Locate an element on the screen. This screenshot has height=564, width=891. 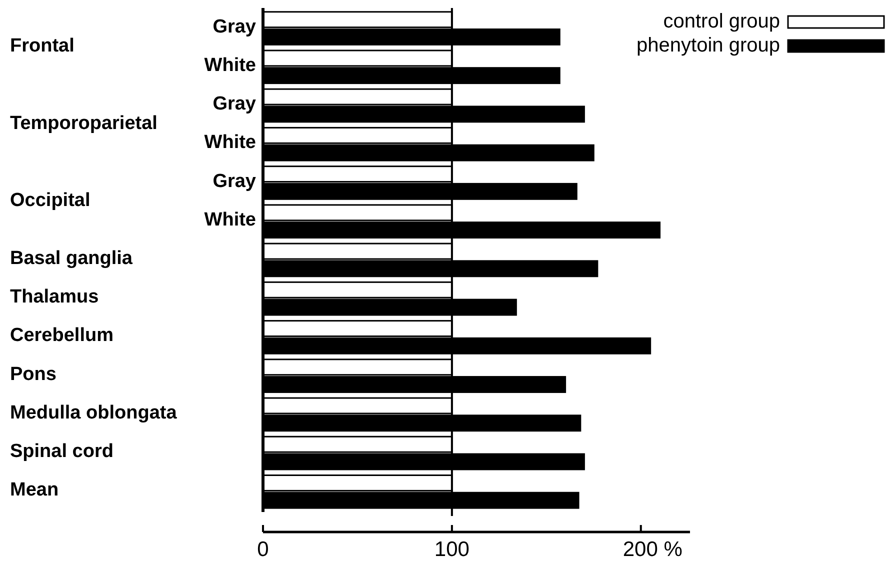
y-tick-label: Basal ganglia is located at coordinates (71, 259).